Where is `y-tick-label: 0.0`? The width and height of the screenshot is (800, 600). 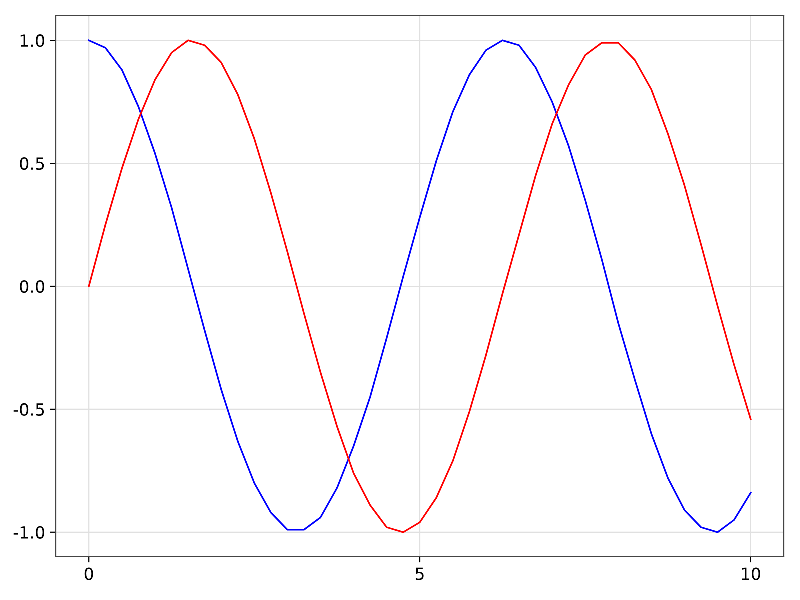 y-tick-label: 0.0 is located at coordinates (32, 287).